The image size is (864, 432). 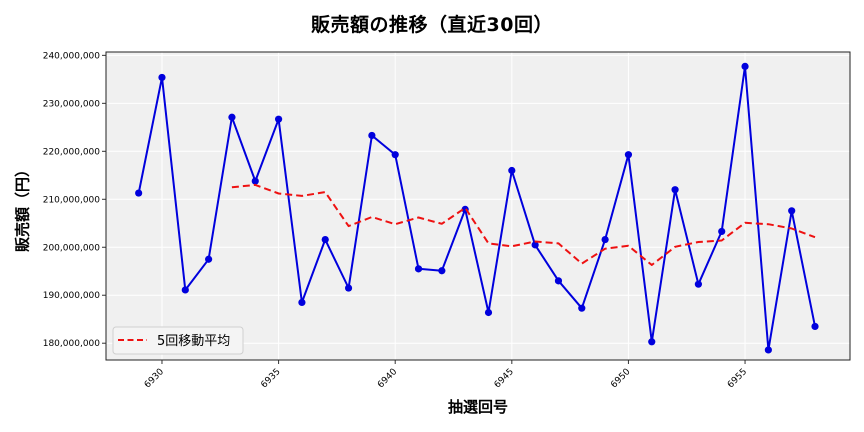 I want to click on y-tick-label: 190,000,000, so click(x=72, y=296).